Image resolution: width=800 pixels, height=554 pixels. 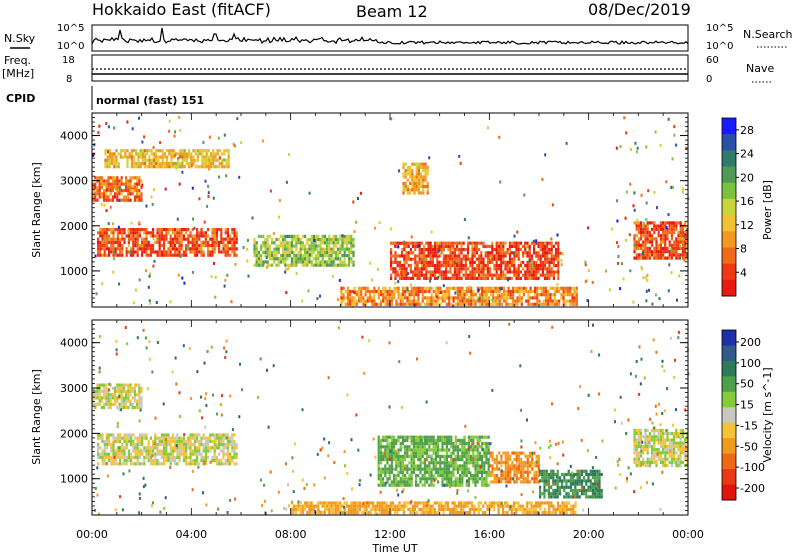 I want to click on freq-right-tick-bottom: 0, so click(x=709, y=79).